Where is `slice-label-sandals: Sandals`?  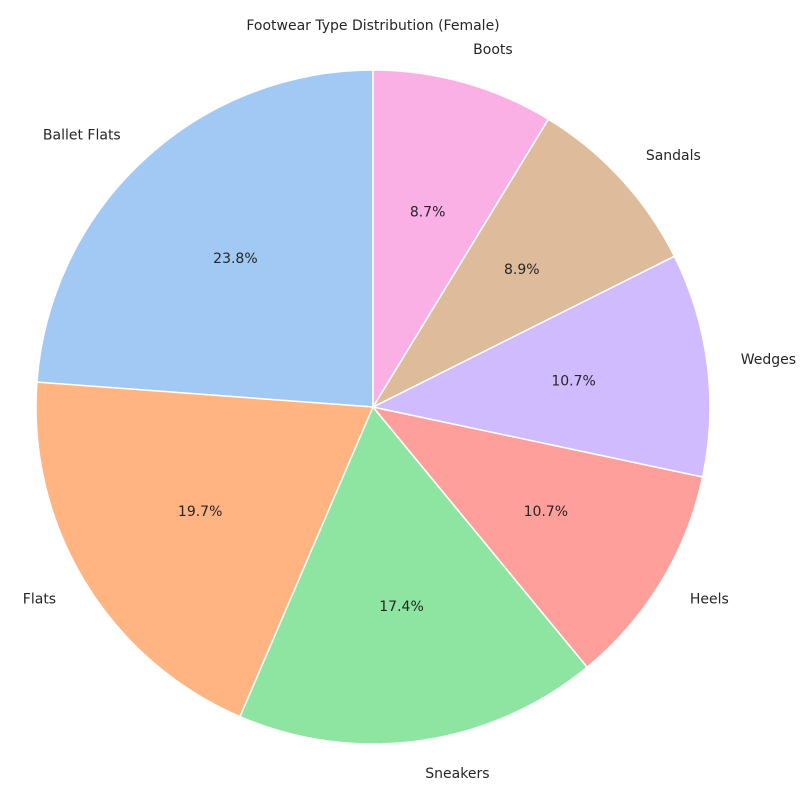 slice-label-sandals: Sandals is located at coordinates (673, 156).